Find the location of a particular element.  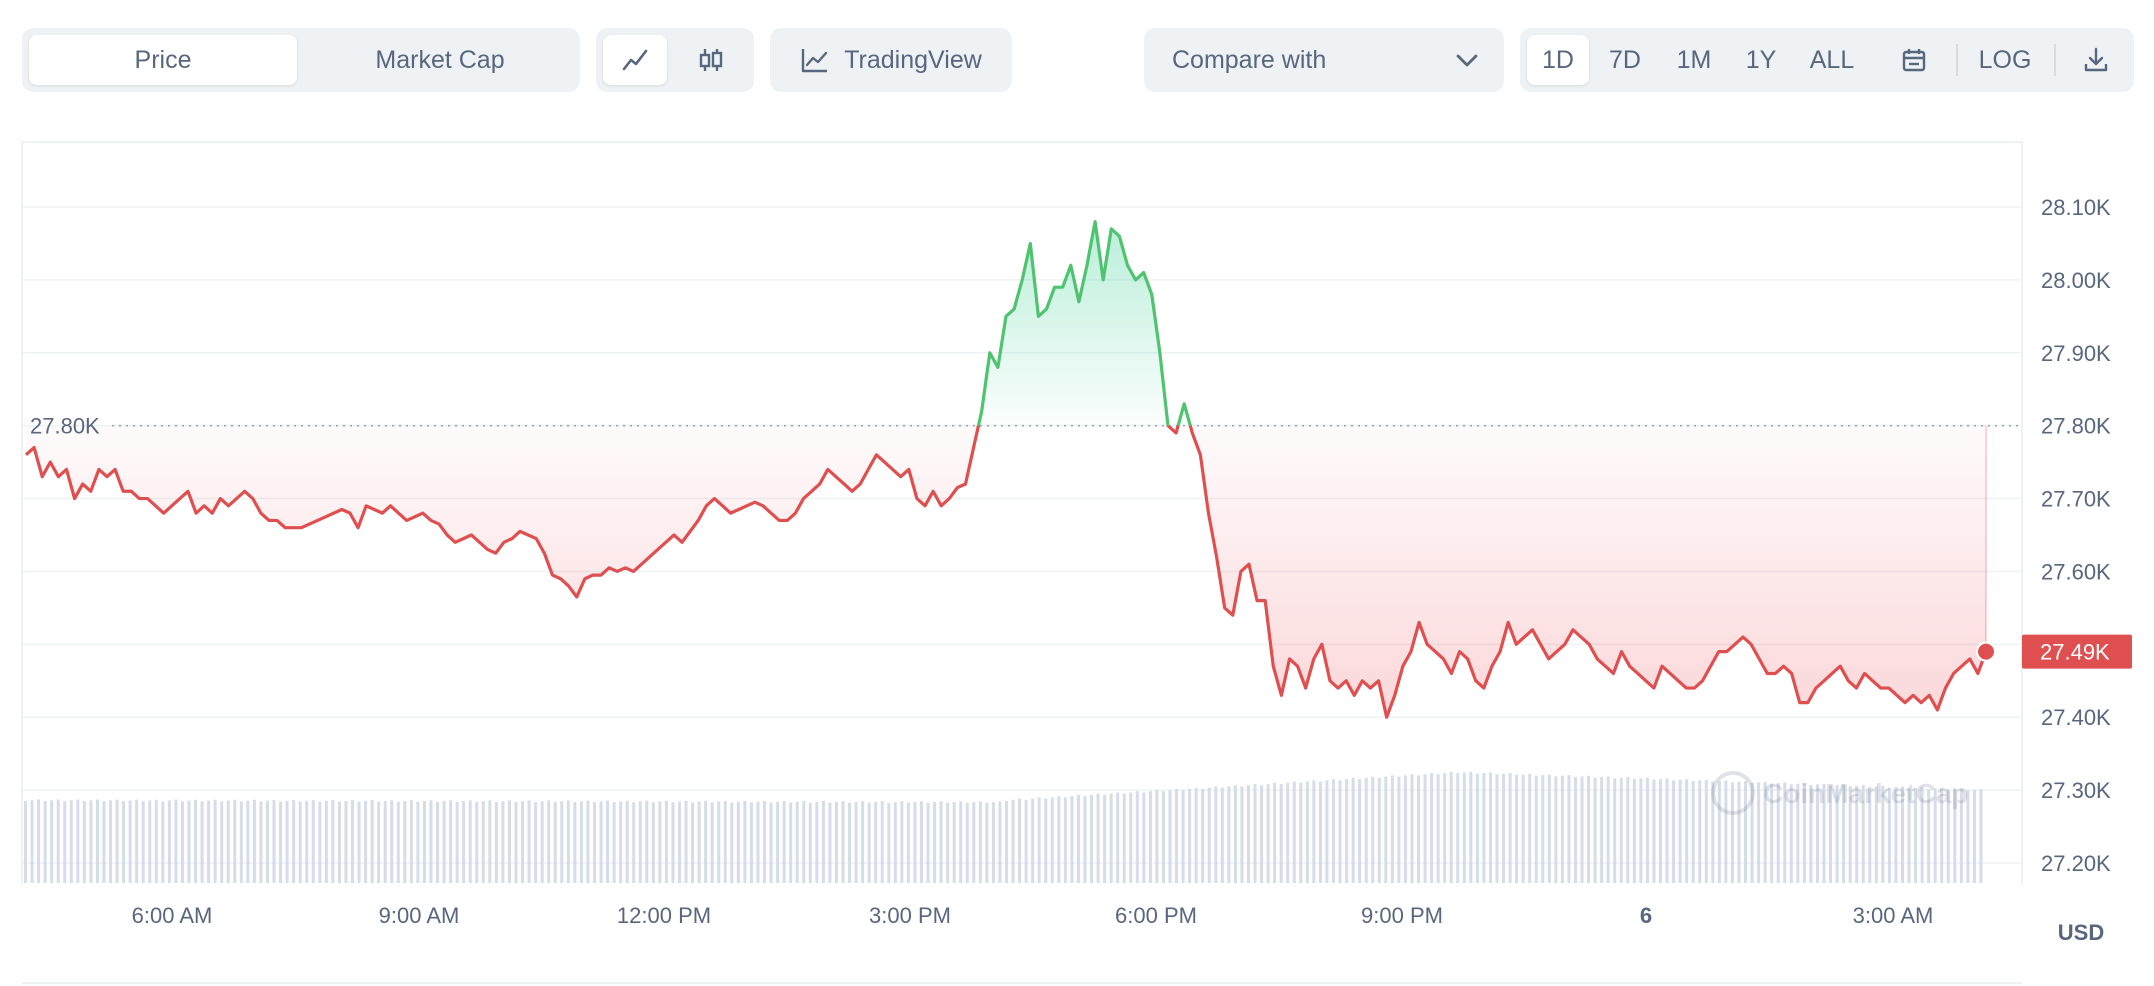

range-all: ALL is located at coordinates (1832, 59).